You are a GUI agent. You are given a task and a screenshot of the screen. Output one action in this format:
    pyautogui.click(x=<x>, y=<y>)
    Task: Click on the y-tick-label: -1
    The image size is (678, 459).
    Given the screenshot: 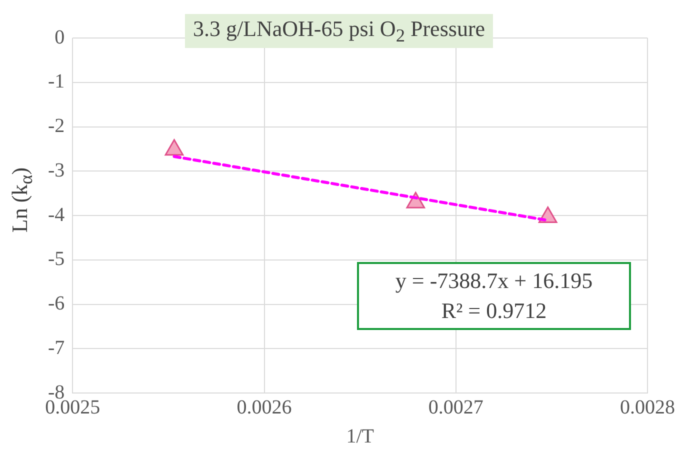 What is the action you would take?
    pyautogui.click(x=56, y=81)
    